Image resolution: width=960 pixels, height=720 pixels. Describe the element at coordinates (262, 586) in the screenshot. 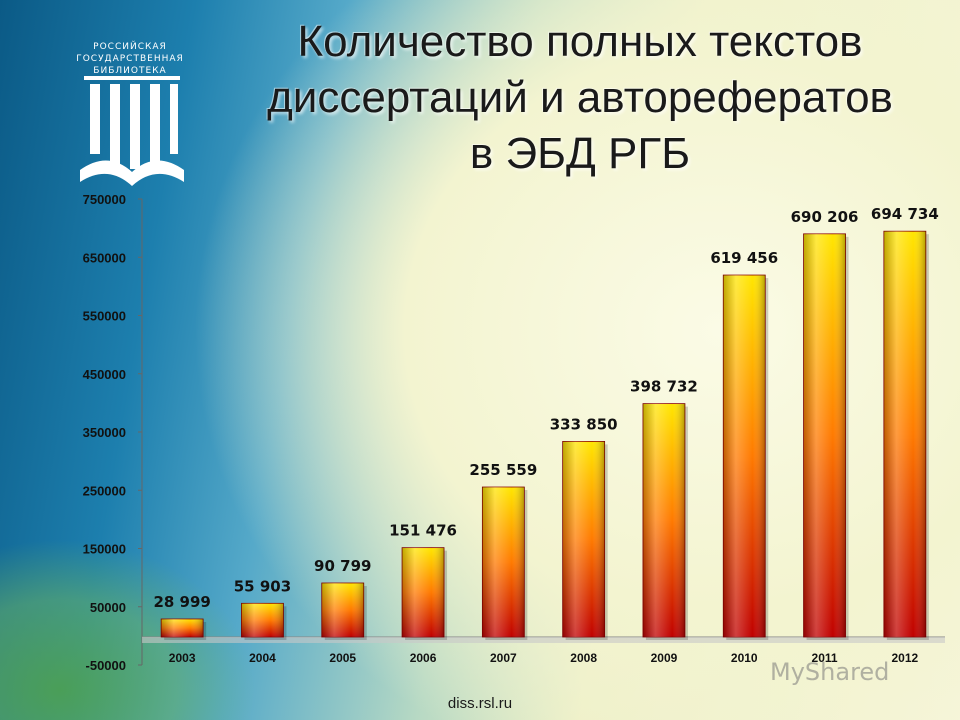

I see `data-label: 55 903` at that location.